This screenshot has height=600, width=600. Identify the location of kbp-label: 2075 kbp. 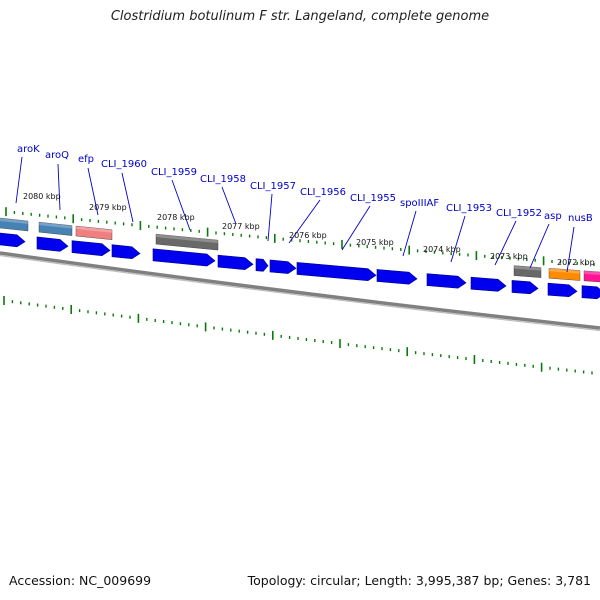
(375, 242).